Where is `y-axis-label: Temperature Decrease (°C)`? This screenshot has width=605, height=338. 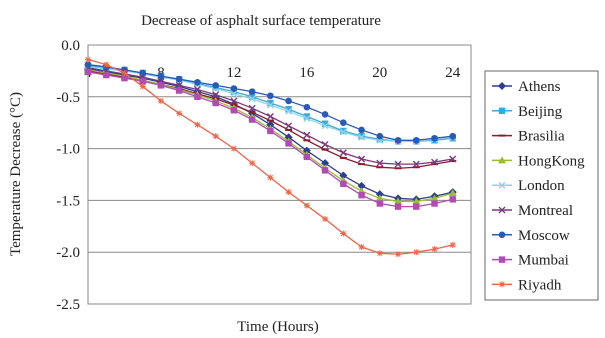
y-axis-label: Temperature Decrease (°C) is located at coordinates (16, 174).